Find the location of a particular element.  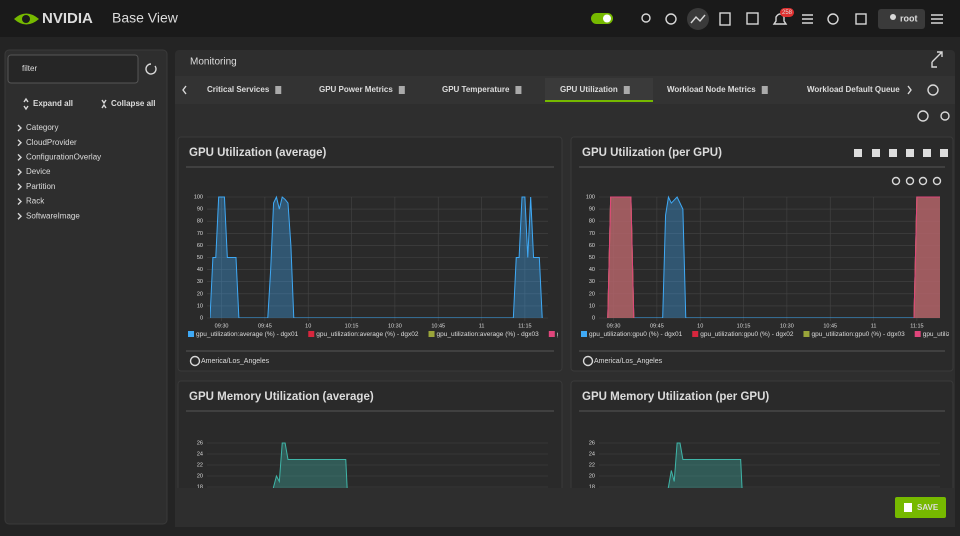

add-widget is located at coordinates (923, 116).